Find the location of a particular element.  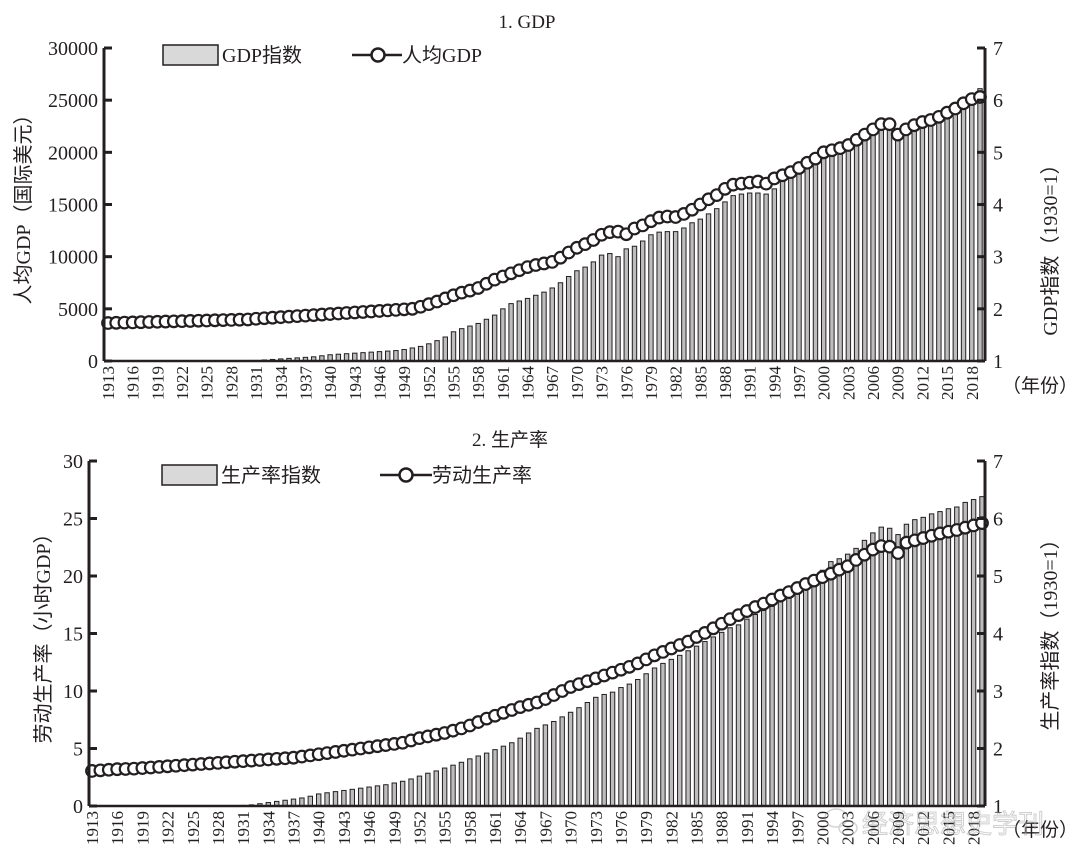

legend-bar-label: GDP指数 is located at coordinates (262, 55).